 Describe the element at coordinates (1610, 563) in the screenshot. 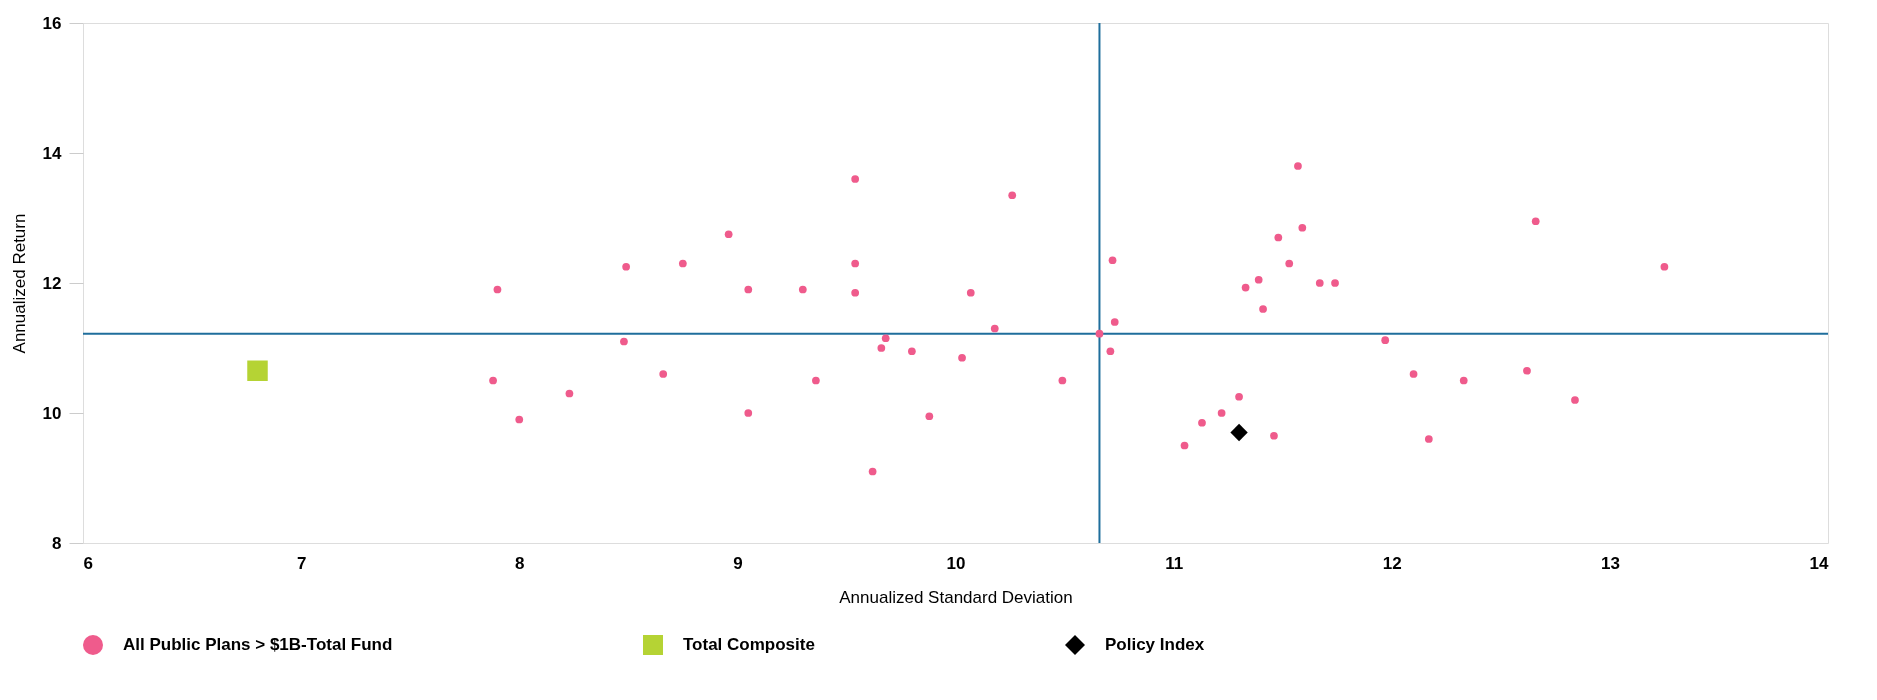

I see `x-tick-label: 13` at that location.